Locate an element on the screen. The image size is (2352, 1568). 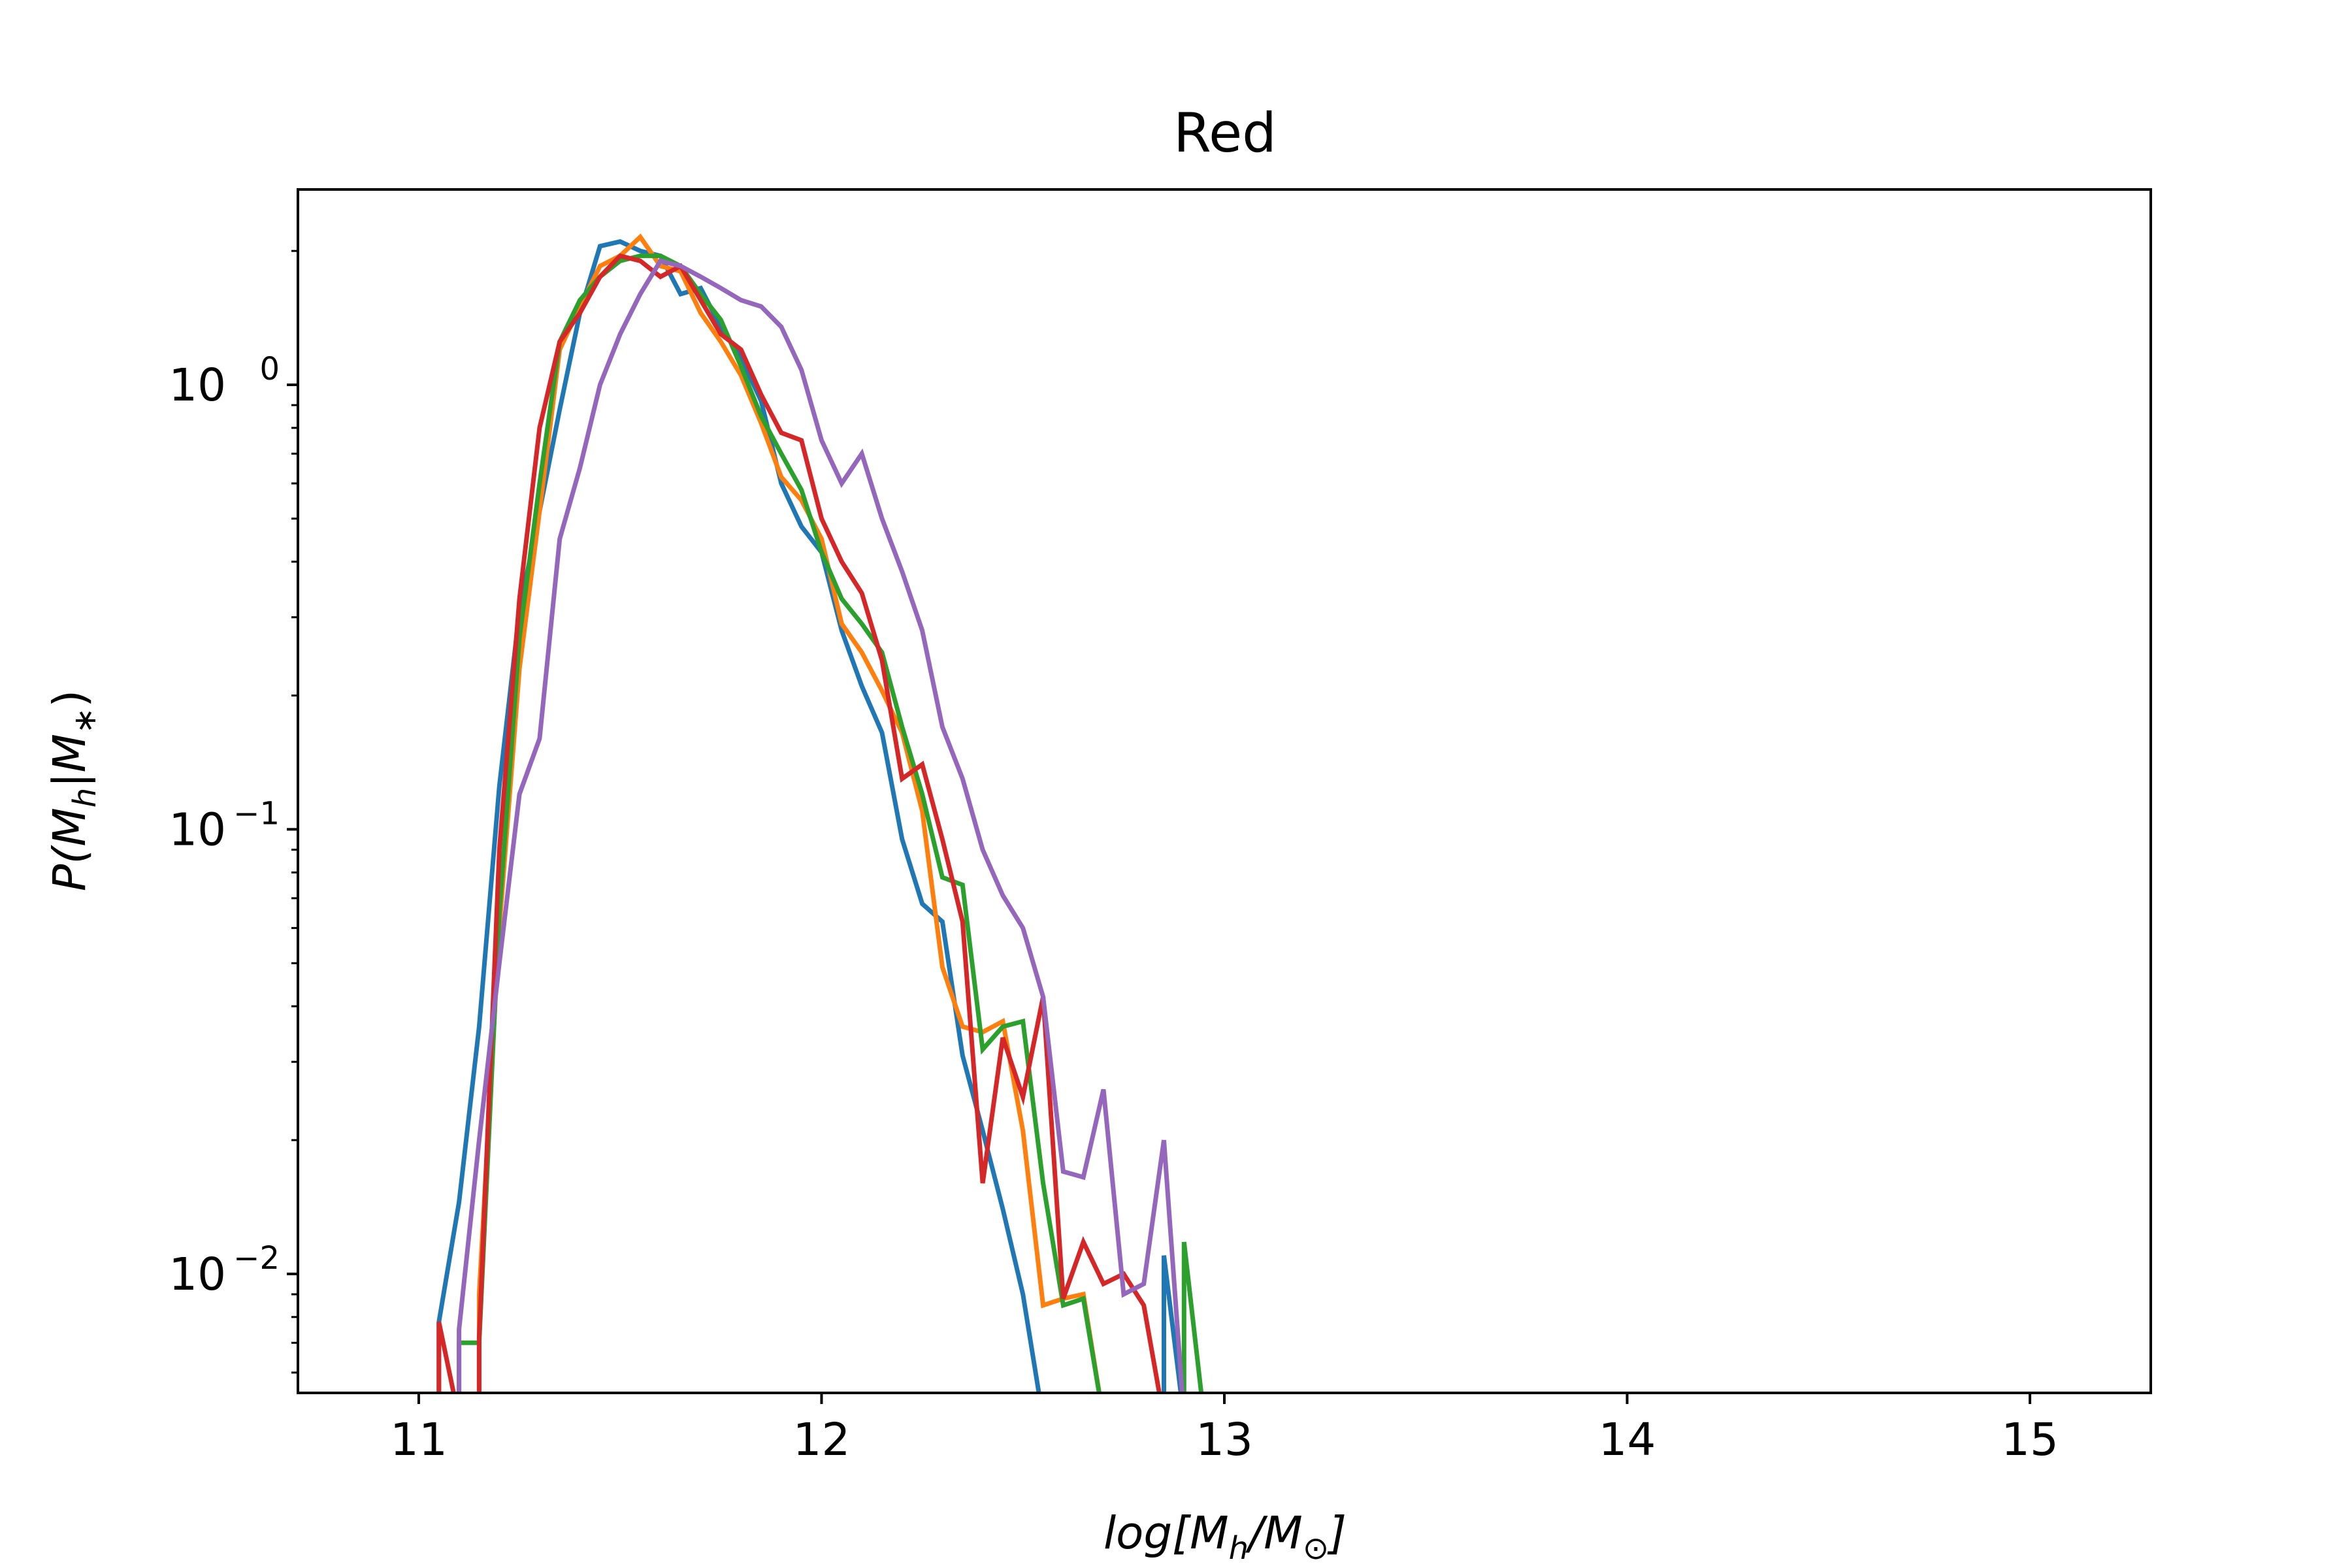
x-axis-label-sun: ⊙ is located at coordinates (1316, 1548).